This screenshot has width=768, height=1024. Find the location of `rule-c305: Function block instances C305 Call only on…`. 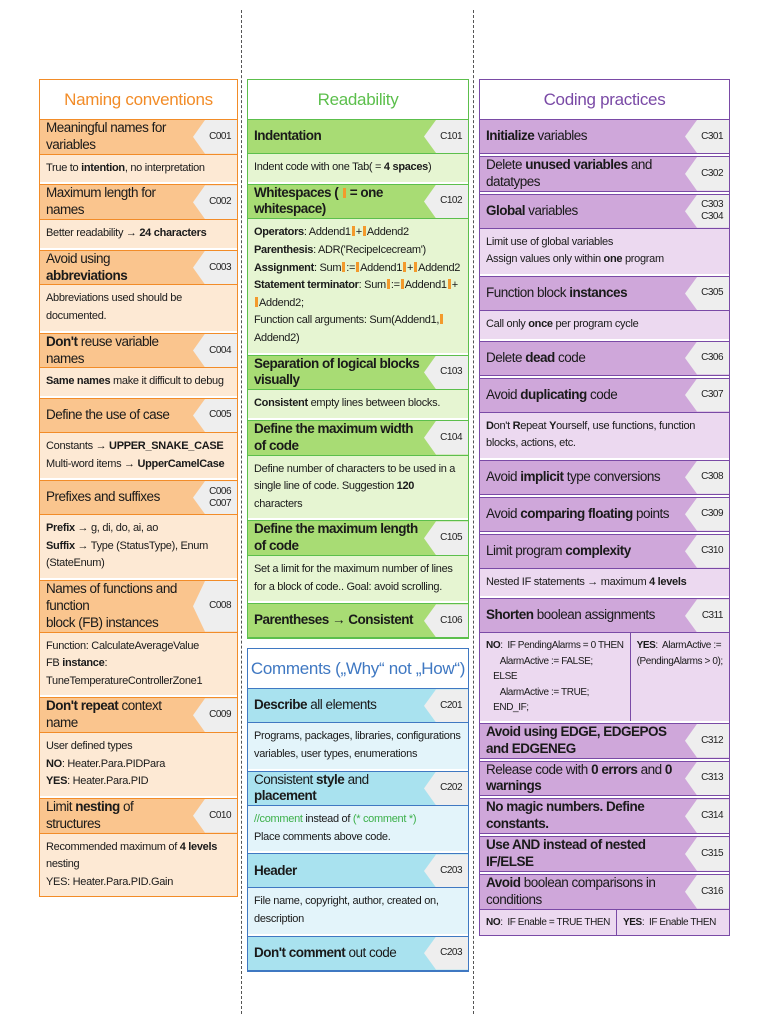

rule-c305: Function block instances C305 Call only on… is located at coordinates (604, 307).